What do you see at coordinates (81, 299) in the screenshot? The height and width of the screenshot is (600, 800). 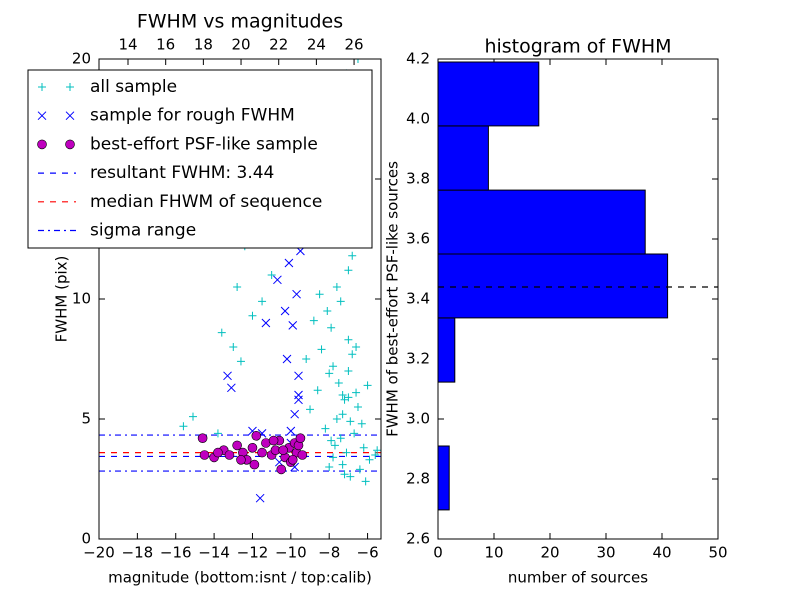 I see `y-tick-label: 10` at bounding box center [81, 299].